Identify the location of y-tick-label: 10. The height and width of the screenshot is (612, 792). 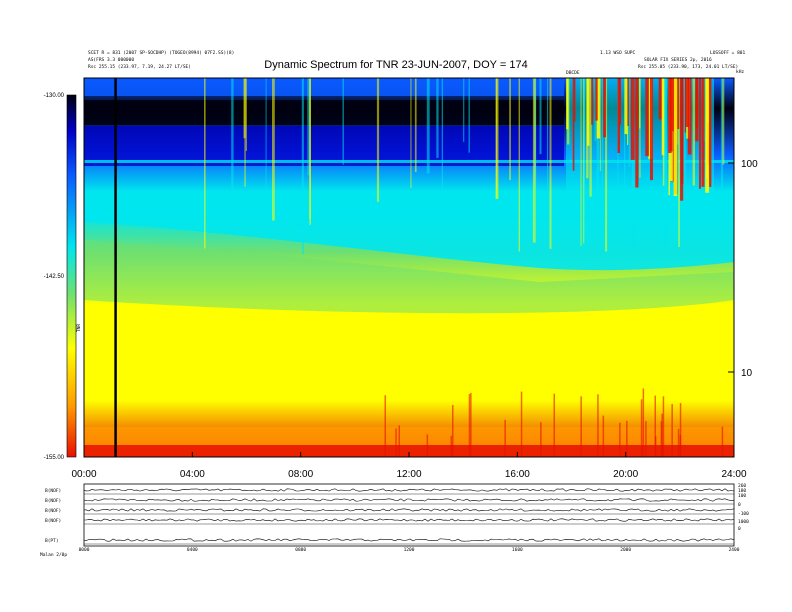
(747, 373).